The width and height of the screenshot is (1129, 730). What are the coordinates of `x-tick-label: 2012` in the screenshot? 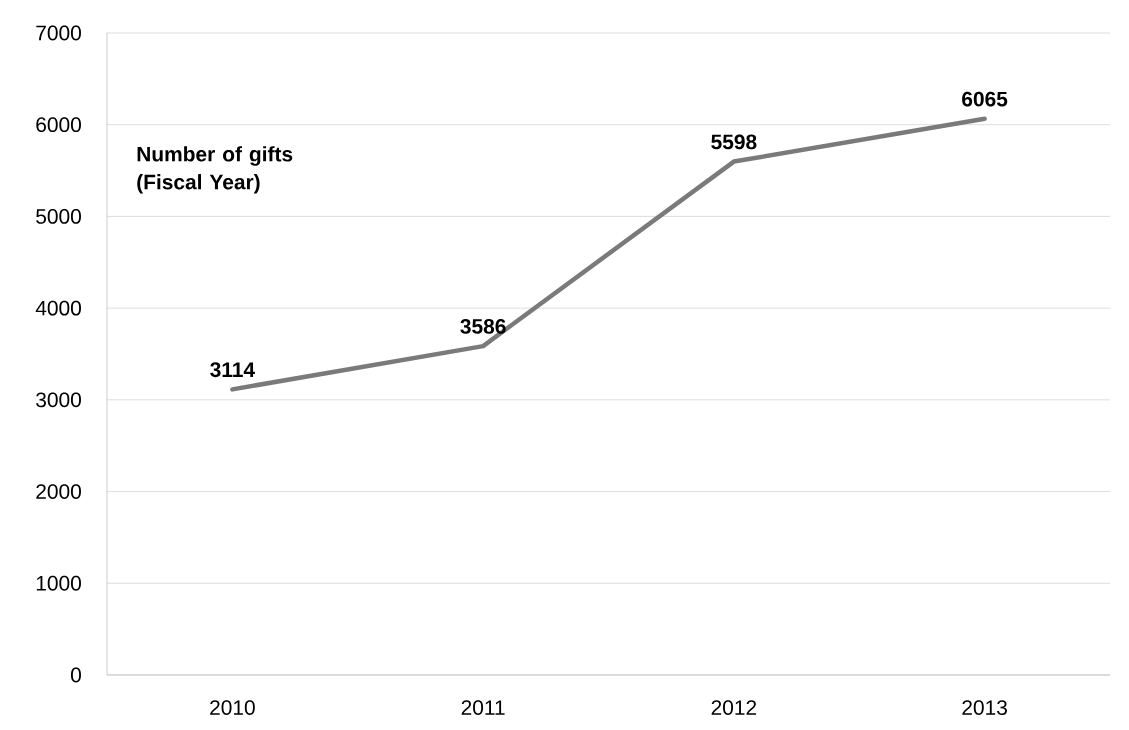 It's located at (734, 707).